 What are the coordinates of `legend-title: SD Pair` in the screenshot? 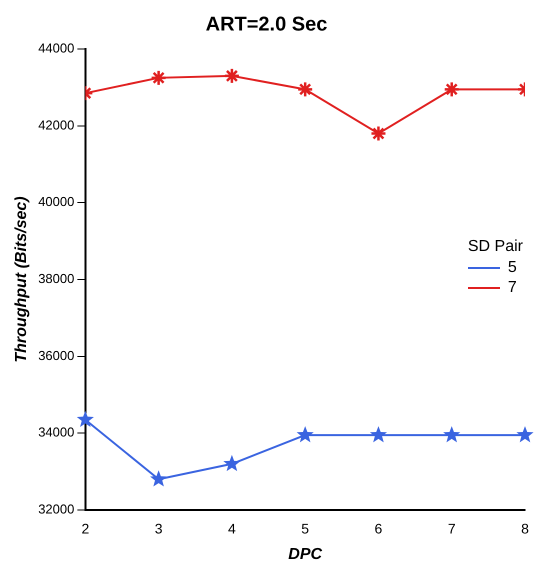 It's located at (495, 247).